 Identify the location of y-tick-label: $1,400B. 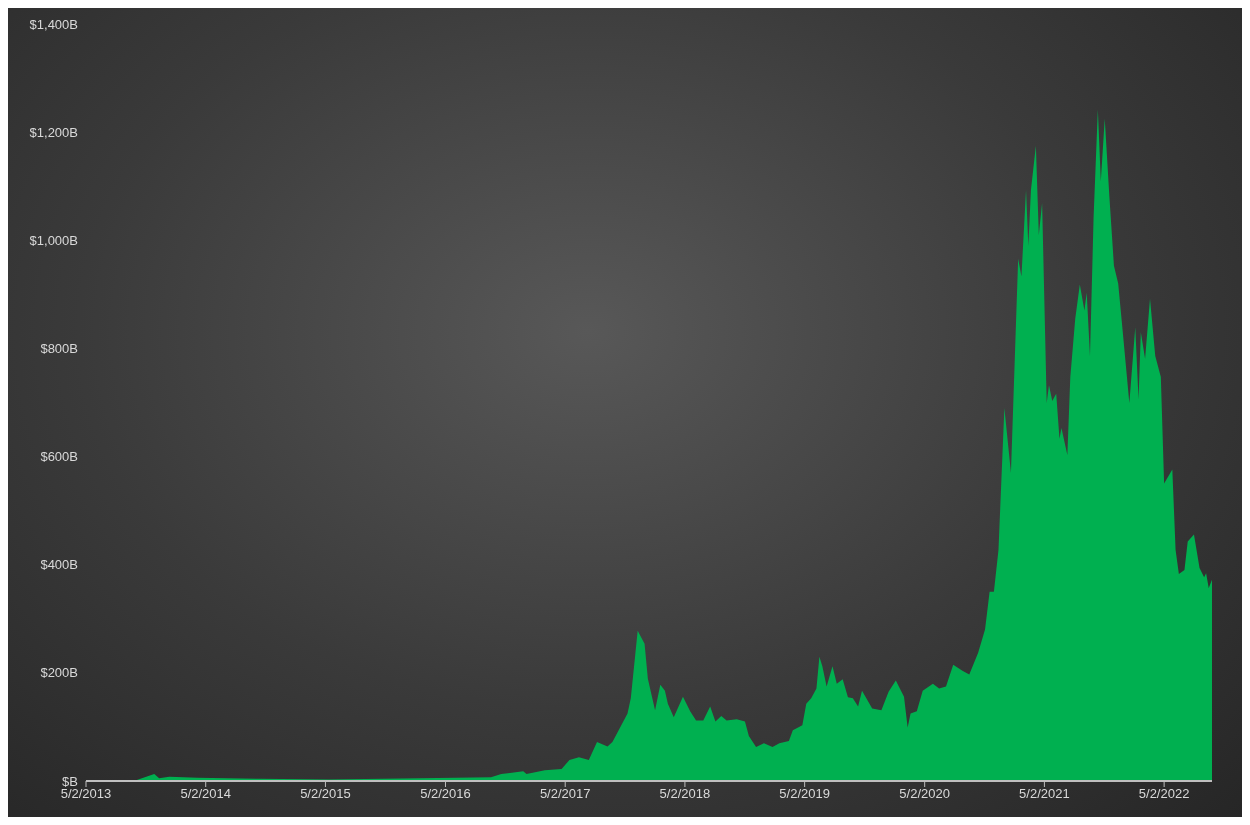
(53, 24).